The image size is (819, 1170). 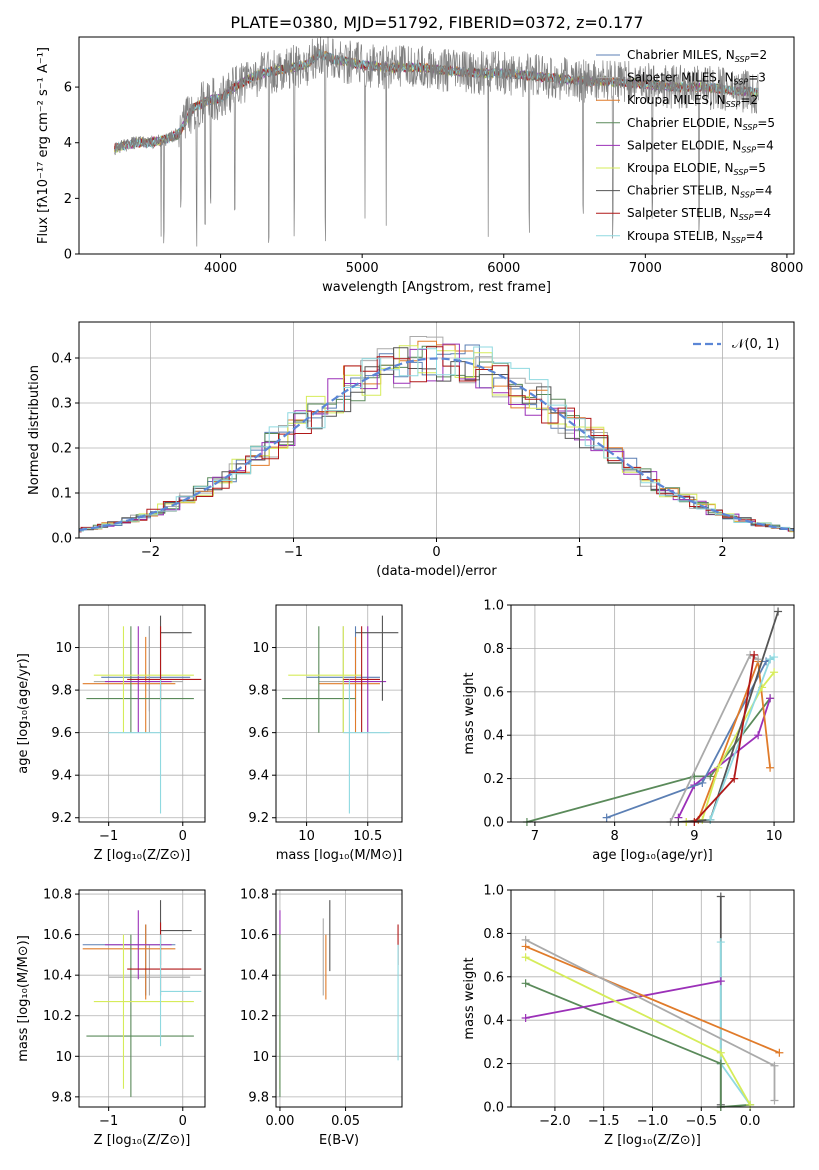 I want to click on data-spectrum-line, so click(x=436, y=142).